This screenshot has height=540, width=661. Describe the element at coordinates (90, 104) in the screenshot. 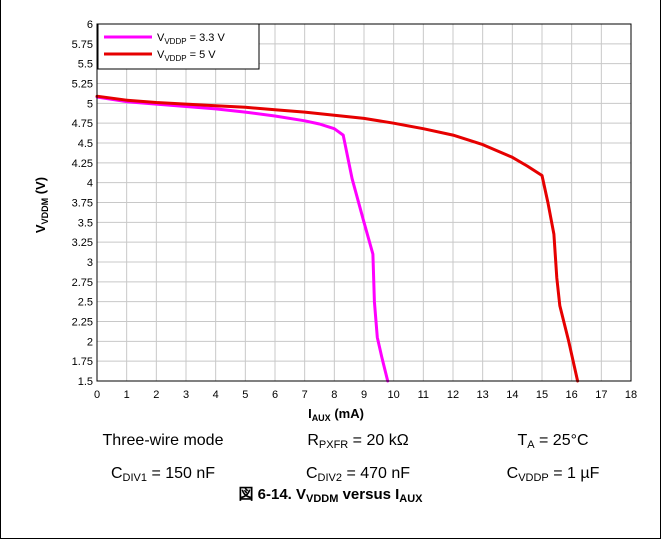

I see `y-tick-label: 5` at that location.